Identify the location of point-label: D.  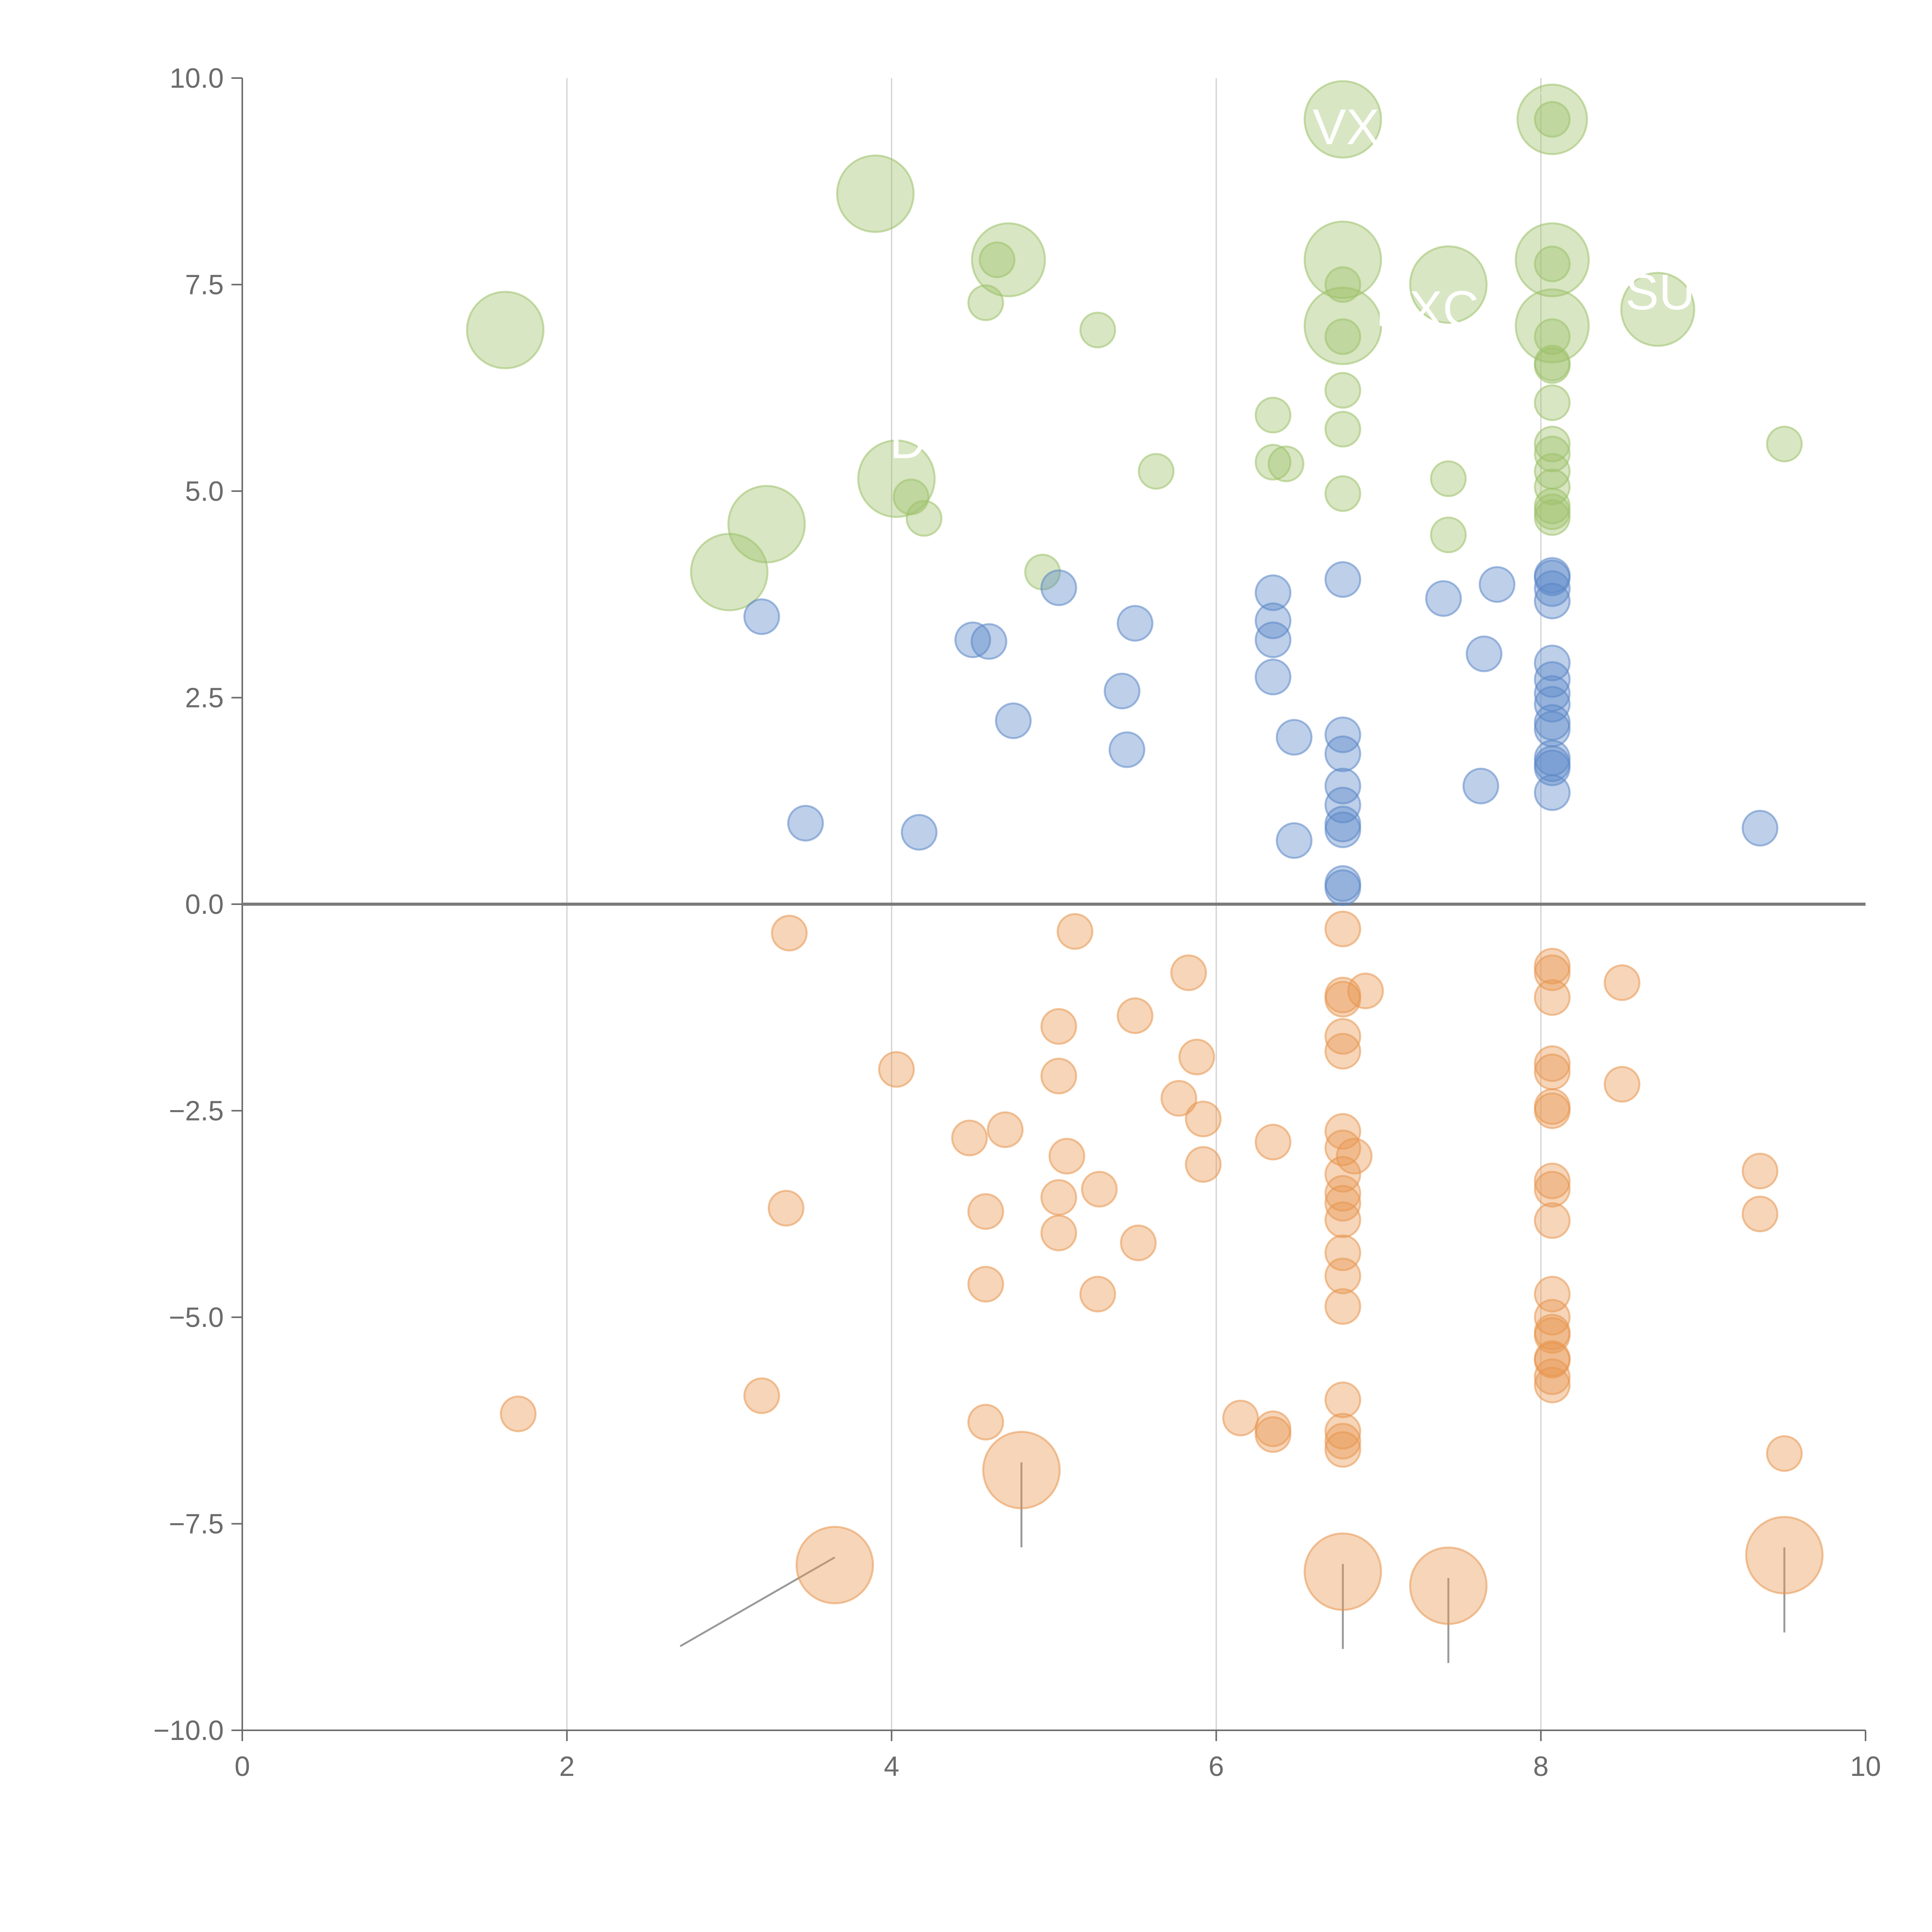
(907, 440).